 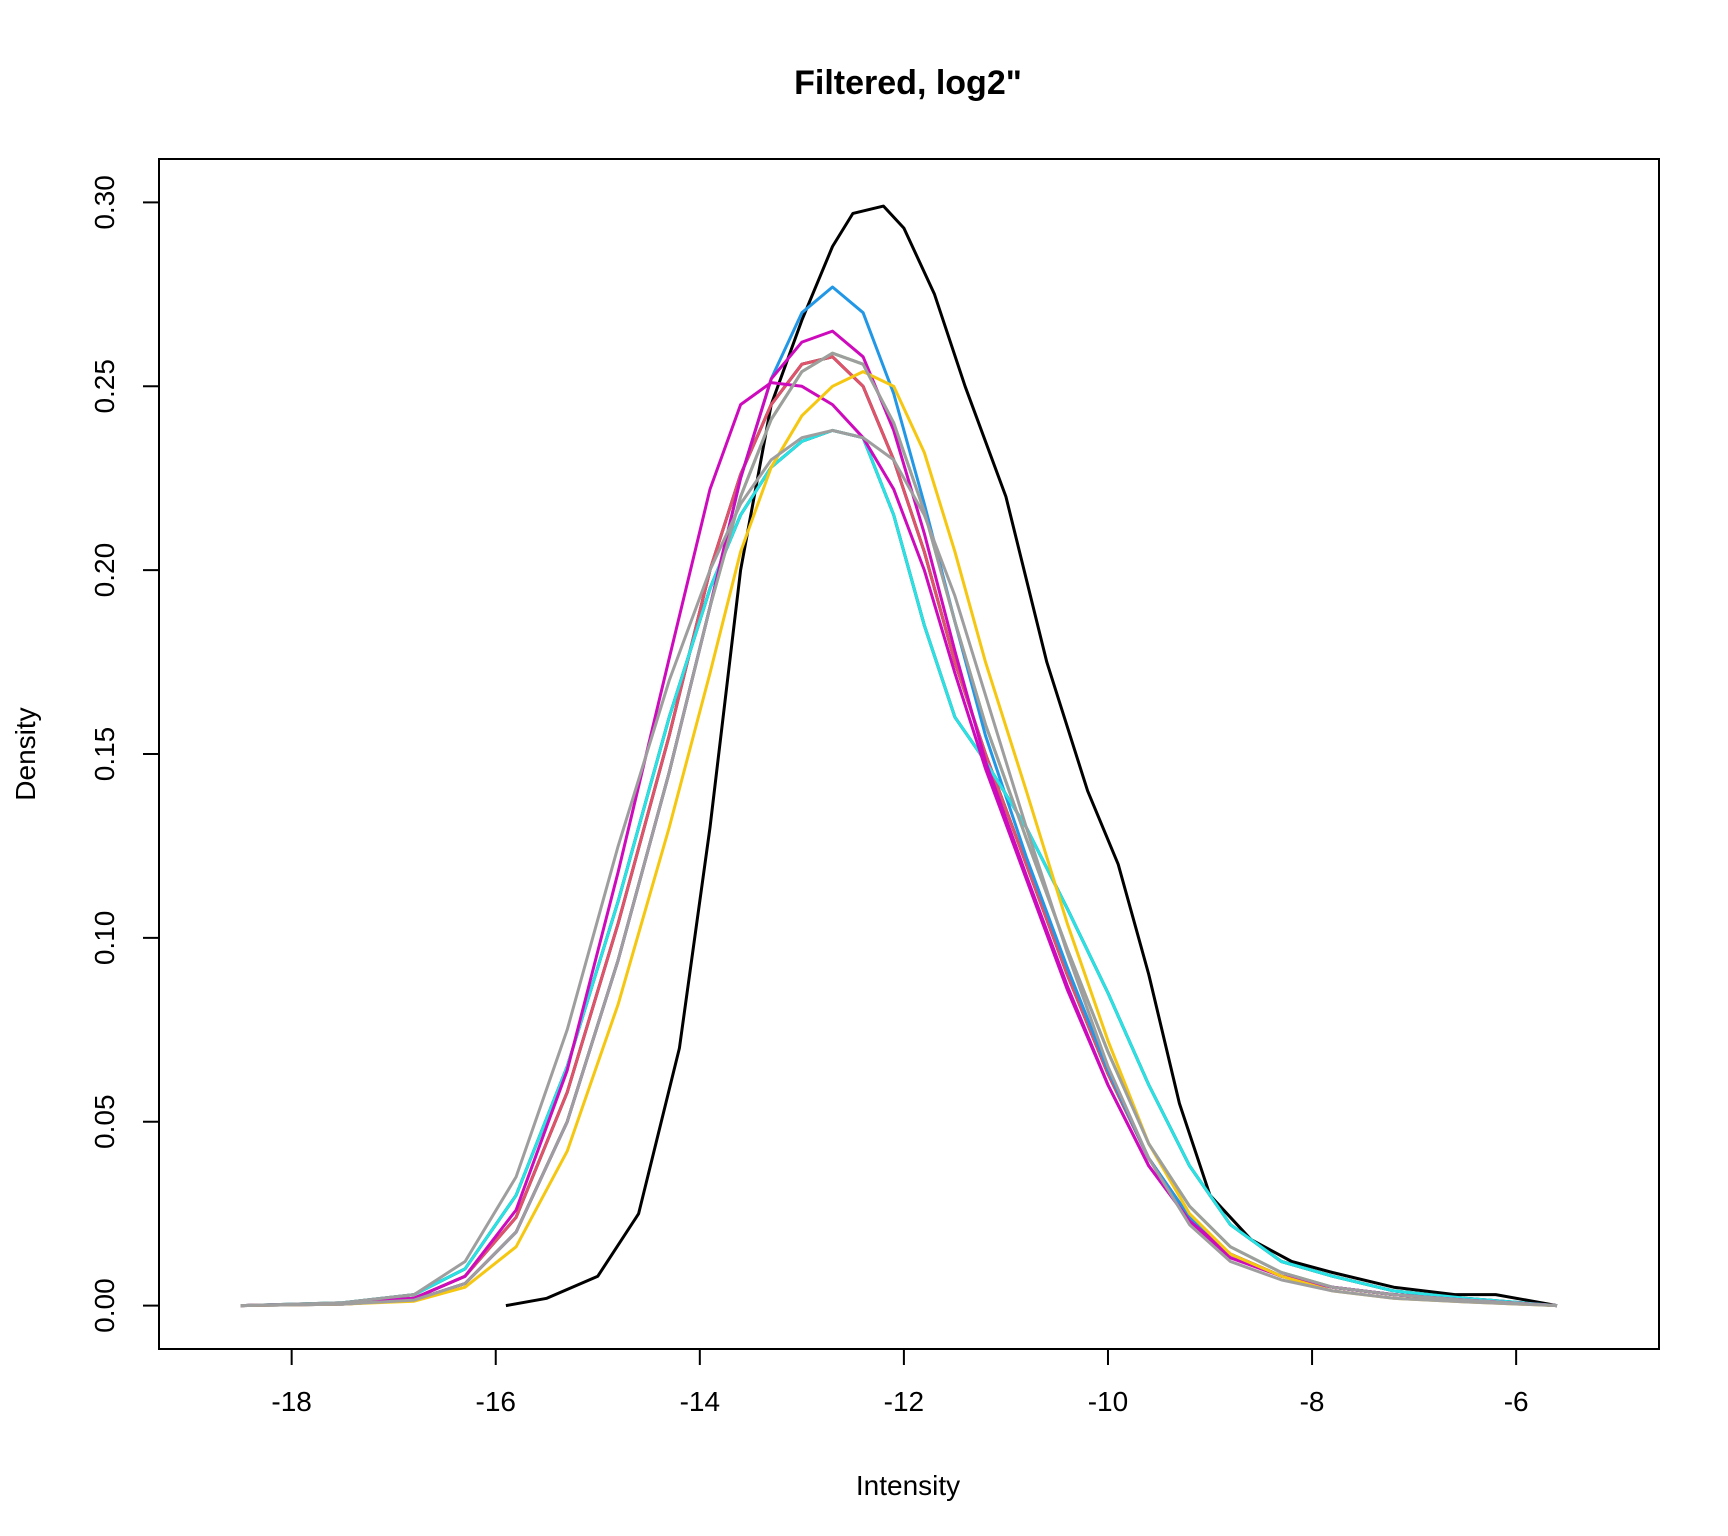 I want to click on x-axis-label: Intensity, so click(x=908, y=1485).